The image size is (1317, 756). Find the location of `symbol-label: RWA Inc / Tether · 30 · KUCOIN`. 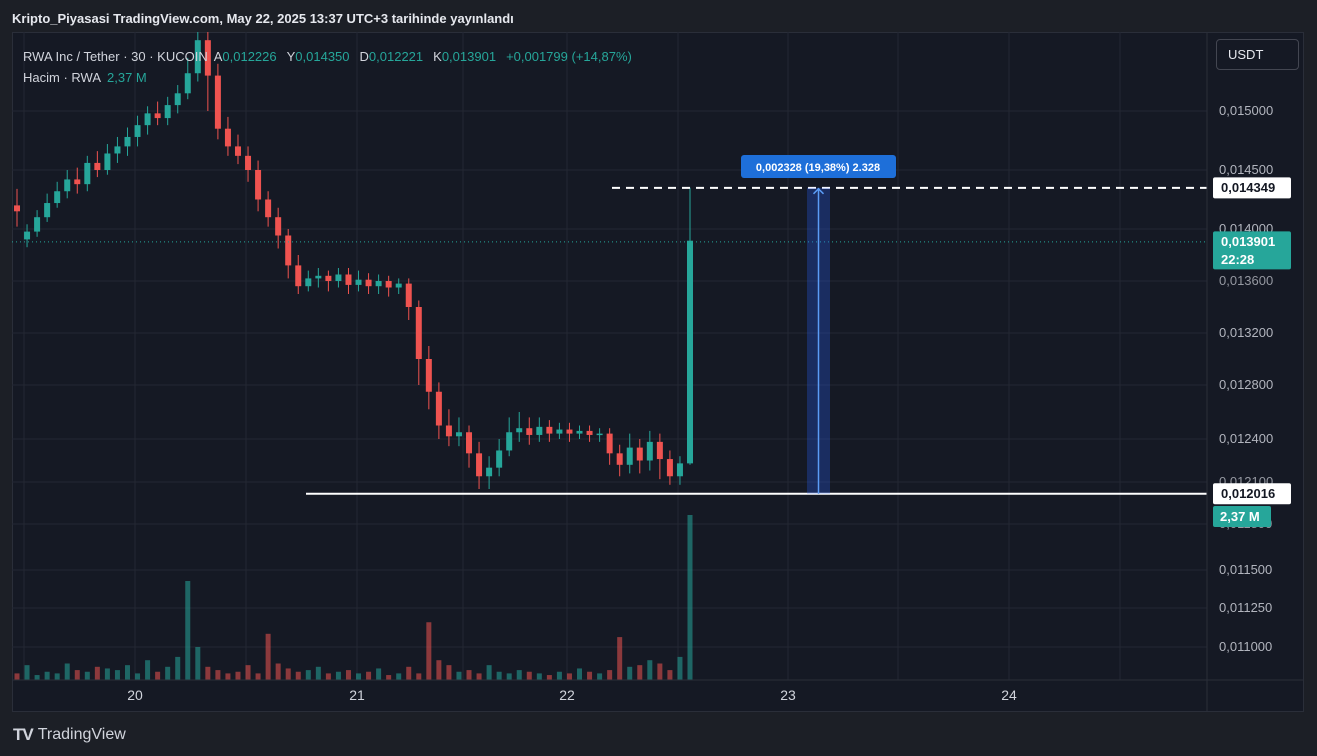

symbol-label: RWA Inc / Tether · 30 · KUCOIN is located at coordinates (115, 56).